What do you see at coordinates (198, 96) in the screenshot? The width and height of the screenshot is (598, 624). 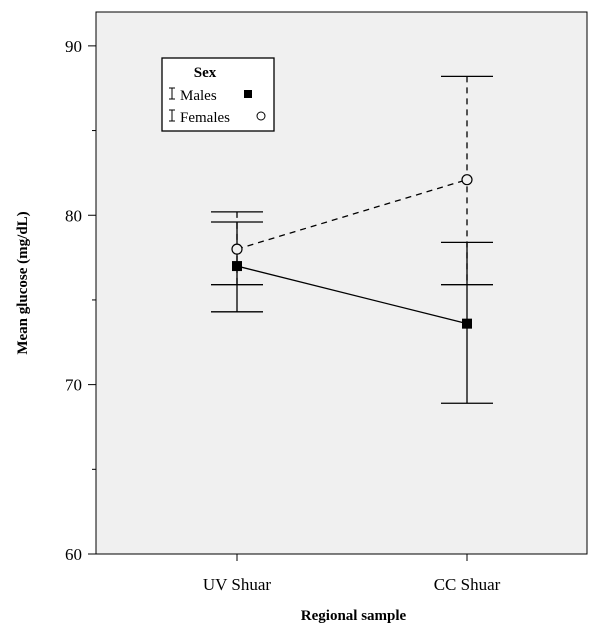 I see `legend-label-males: Males` at bounding box center [198, 96].